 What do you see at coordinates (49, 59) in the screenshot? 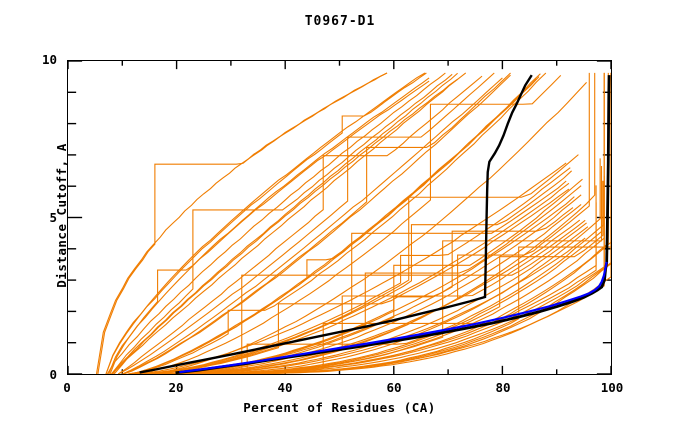
I see `y-tick-label-10: 10` at bounding box center [49, 59].